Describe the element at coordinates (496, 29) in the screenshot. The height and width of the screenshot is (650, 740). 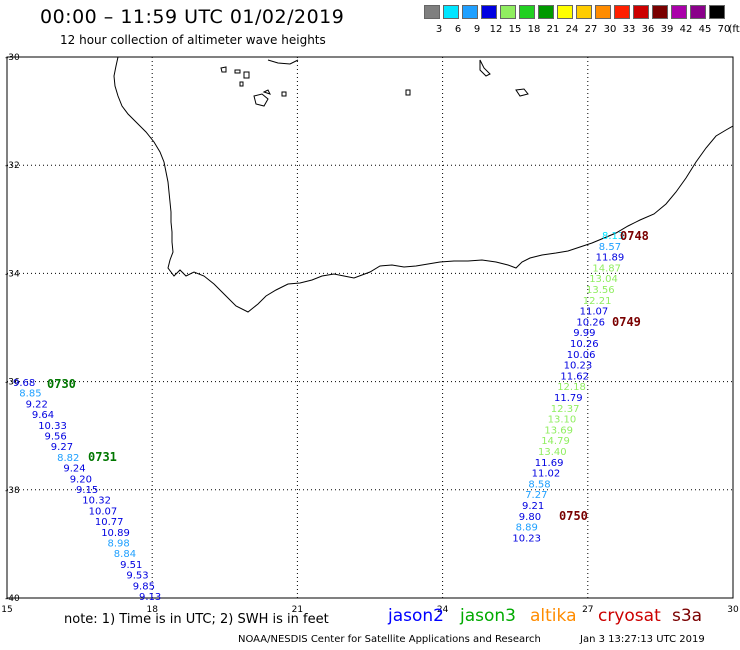
I see `legend-label: 12` at that location.